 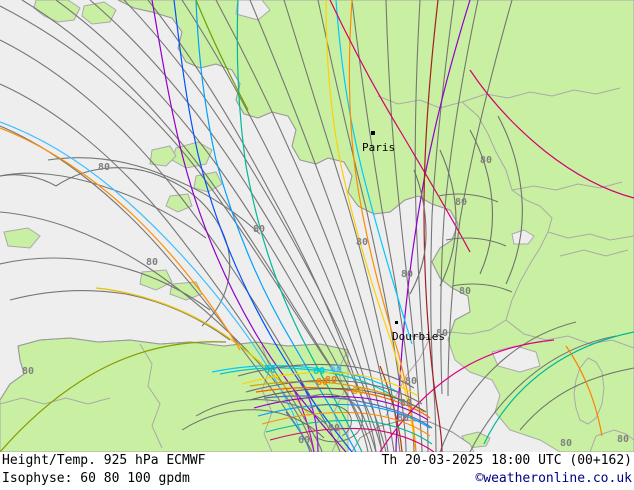 I want to click on border-ch-it, so click(x=590, y=236).